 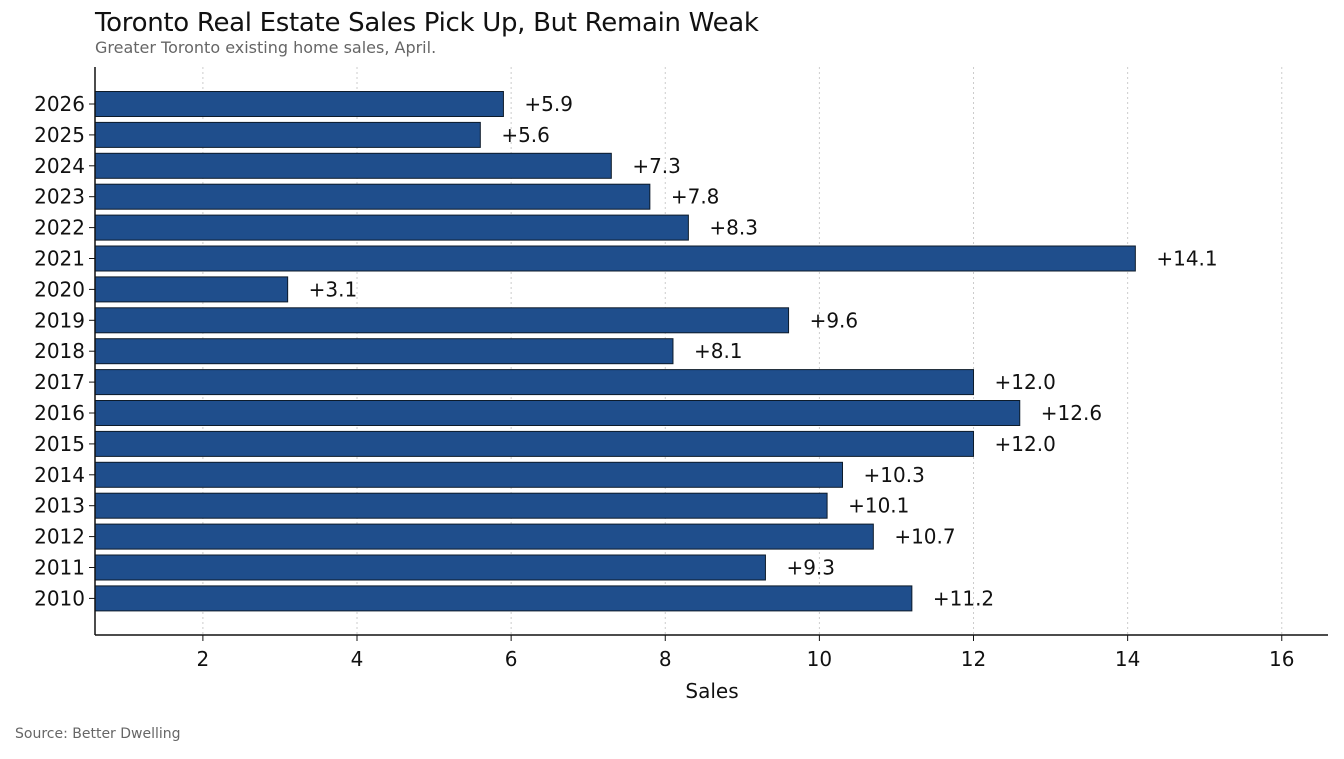 I want to click on data-label-2021: +14.1, so click(x=1186, y=259).